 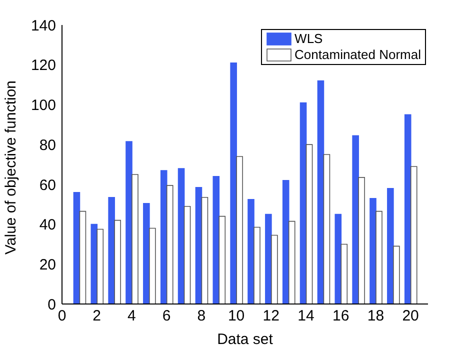 What do you see at coordinates (132, 316) in the screenshot?
I see `x-tick-label: 4` at bounding box center [132, 316].